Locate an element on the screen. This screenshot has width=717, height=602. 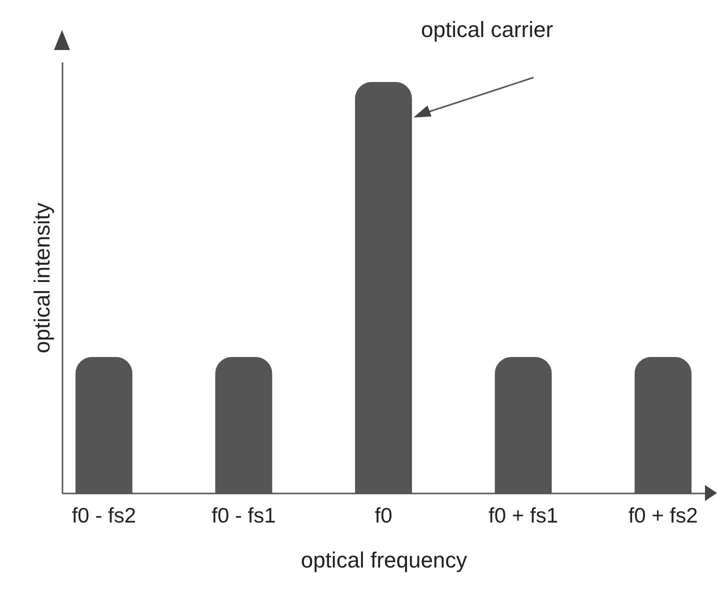
x-axis-title: optical frequency is located at coordinates (384, 560).